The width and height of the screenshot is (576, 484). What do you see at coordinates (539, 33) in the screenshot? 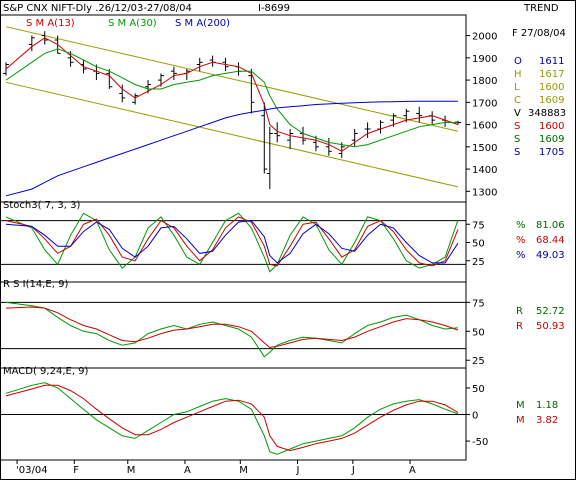
I see `readout-date: F 27/08/04` at bounding box center [539, 33].